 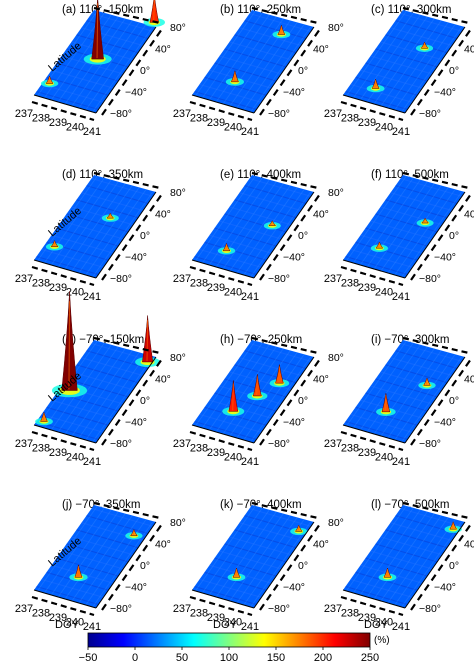 What do you see at coordinates (410, 175) in the screenshot?
I see `panel-title: (f) 110°, 500km` at bounding box center [410, 175].